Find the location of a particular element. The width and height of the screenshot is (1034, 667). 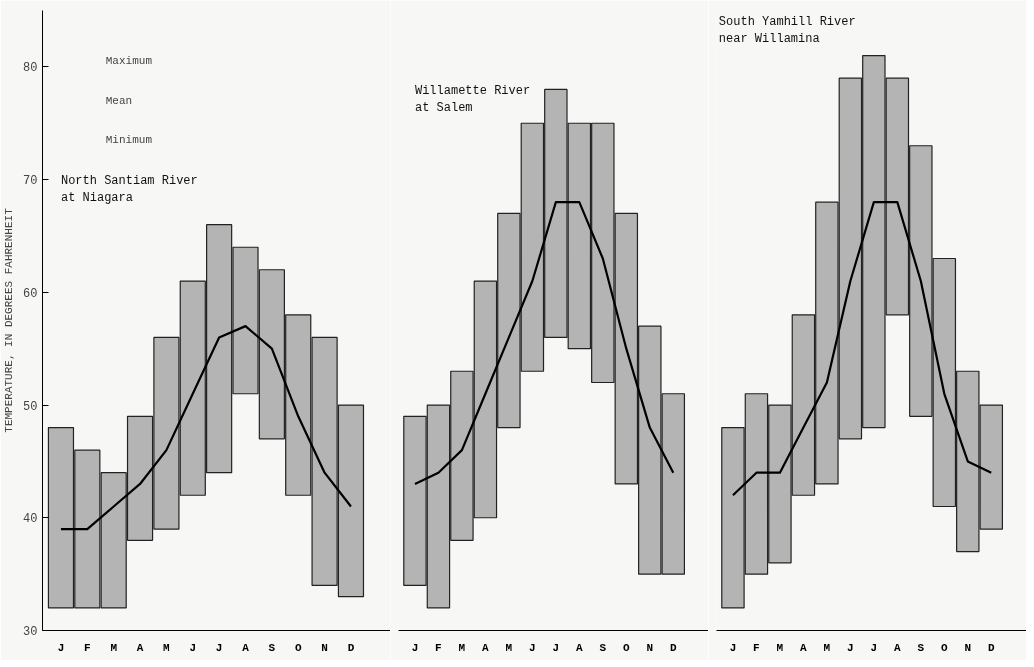

y-tick-label: 50 is located at coordinates (30, 406).